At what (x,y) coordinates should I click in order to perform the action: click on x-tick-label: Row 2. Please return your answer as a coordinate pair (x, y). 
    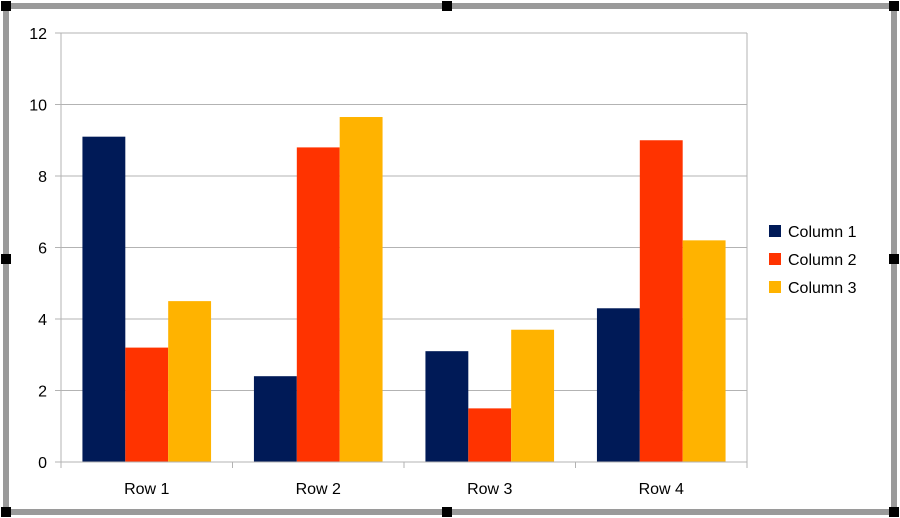
    Looking at the image, I should click on (318, 489).